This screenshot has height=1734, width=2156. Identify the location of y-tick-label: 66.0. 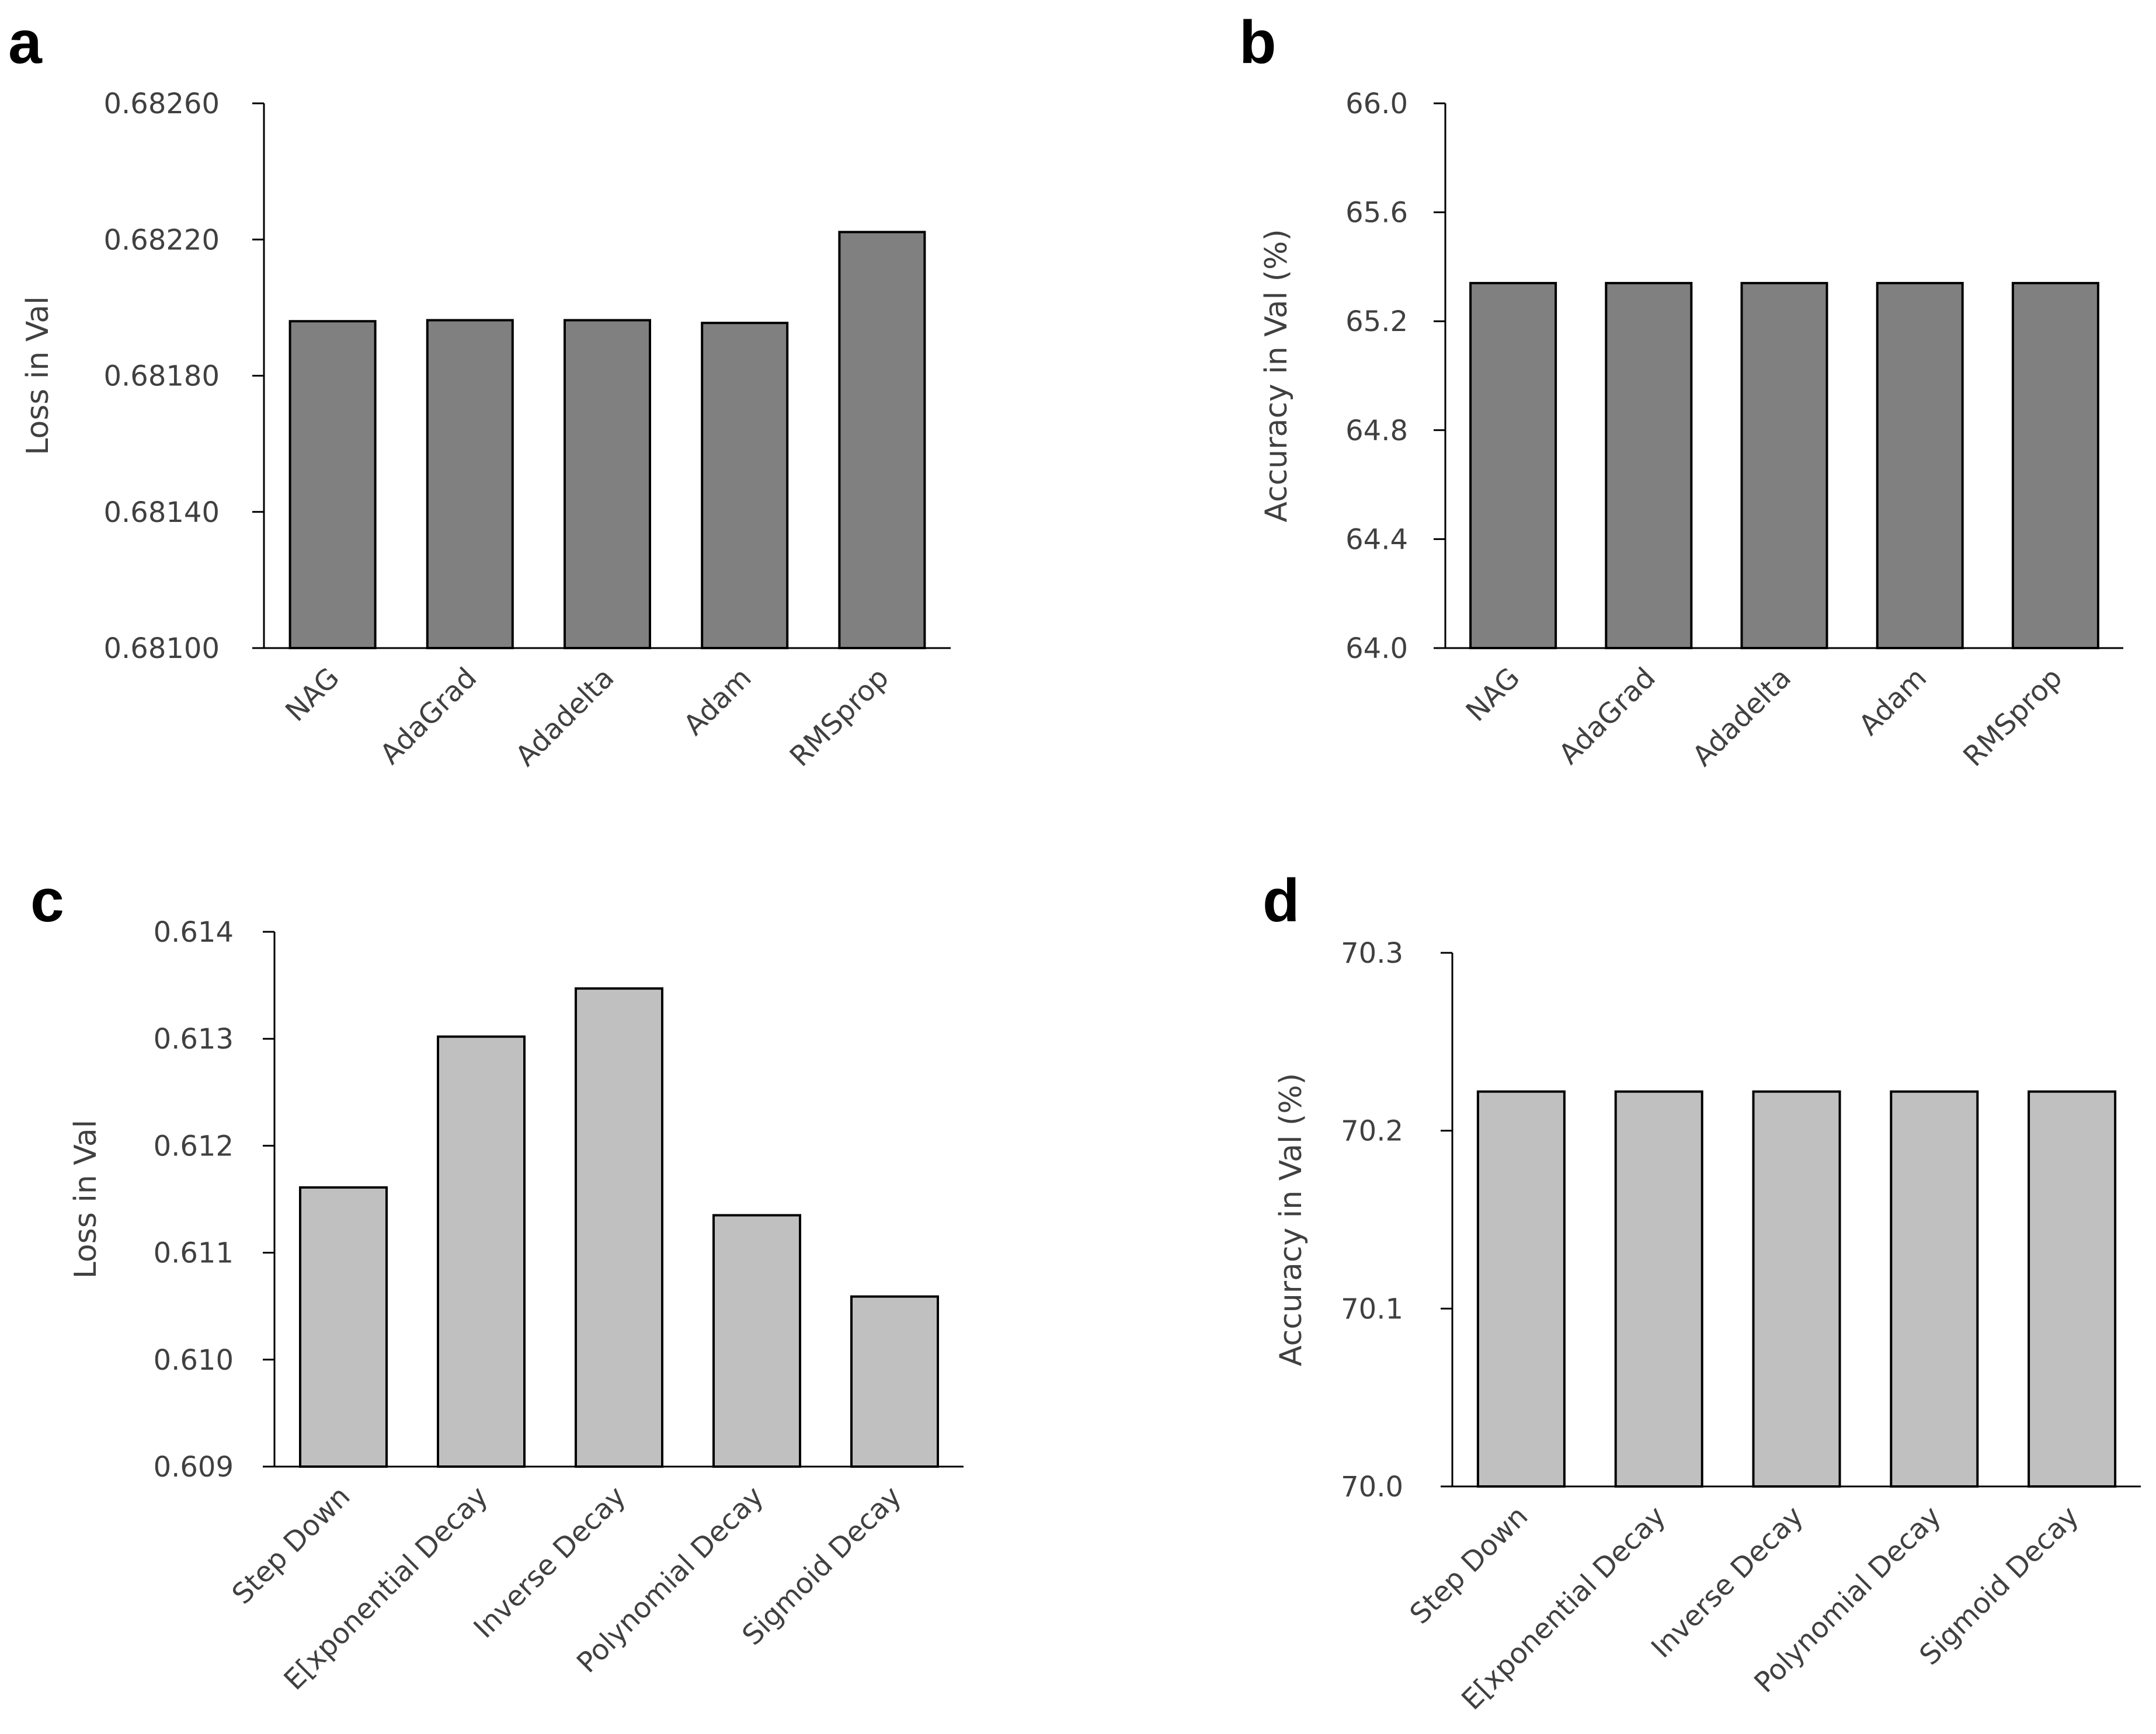
(1376, 104).